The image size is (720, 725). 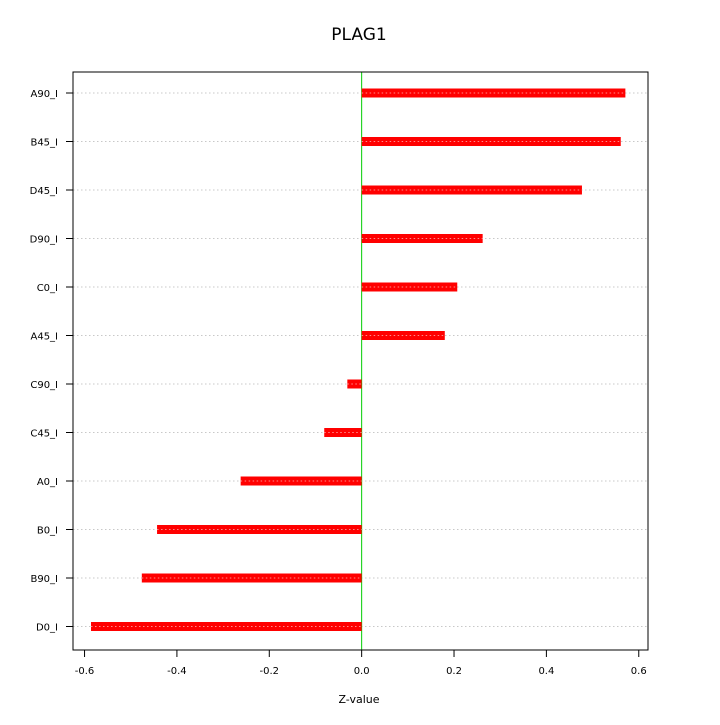 I want to click on bar-D0_I, so click(x=226, y=626).